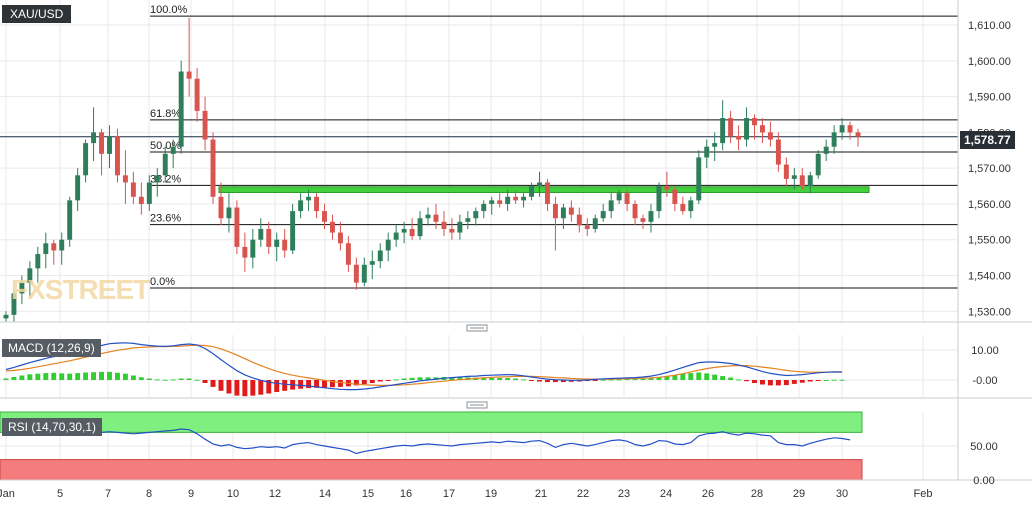  What do you see at coordinates (491, 494) in the screenshot?
I see `x-tick-label: 19` at bounding box center [491, 494].